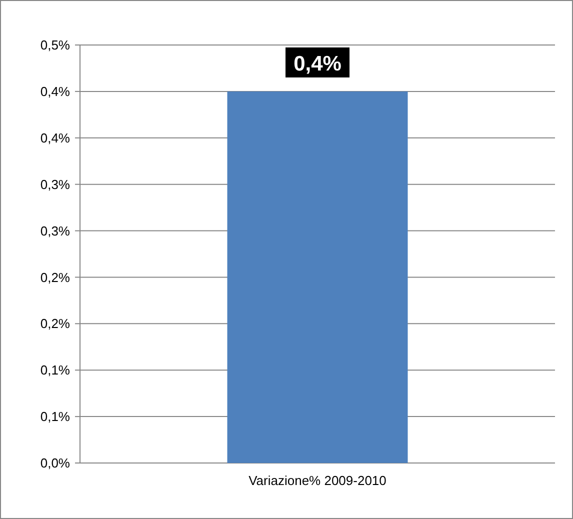 The width and height of the screenshot is (573, 519). I want to click on x-tick-label: Variazione% 2009-2010, so click(317, 480).